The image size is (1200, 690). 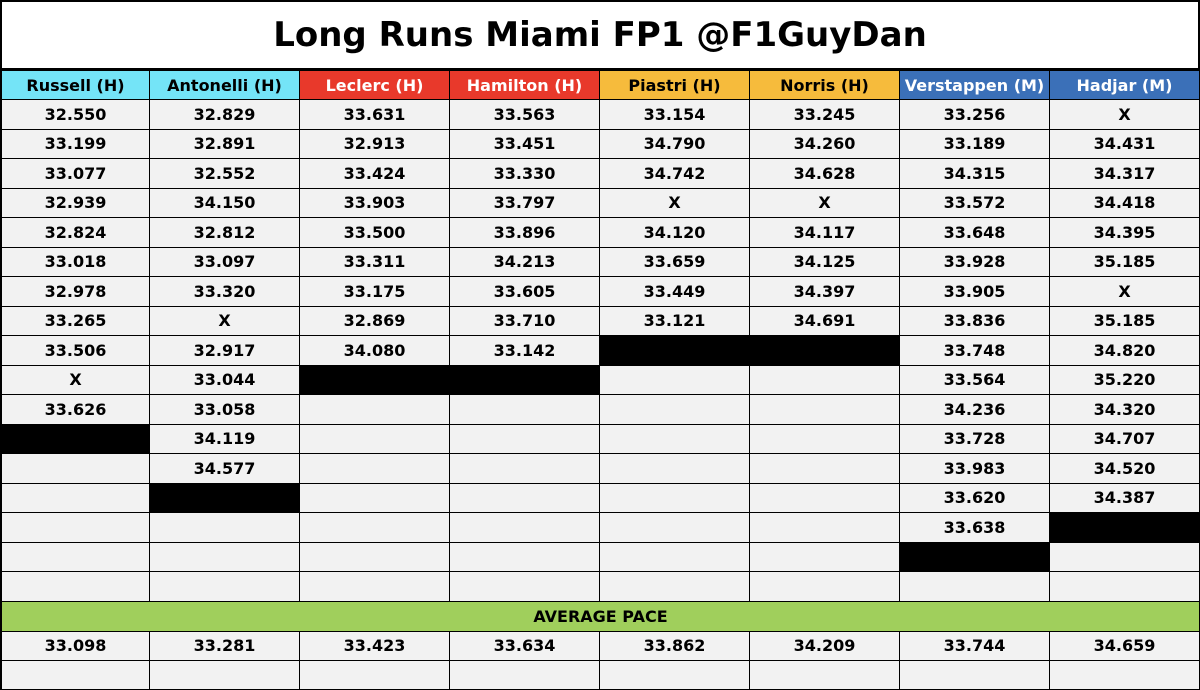 What do you see at coordinates (375, 144) in the screenshot?
I see `lap-time: 32.913` at bounding box center [375, 144].